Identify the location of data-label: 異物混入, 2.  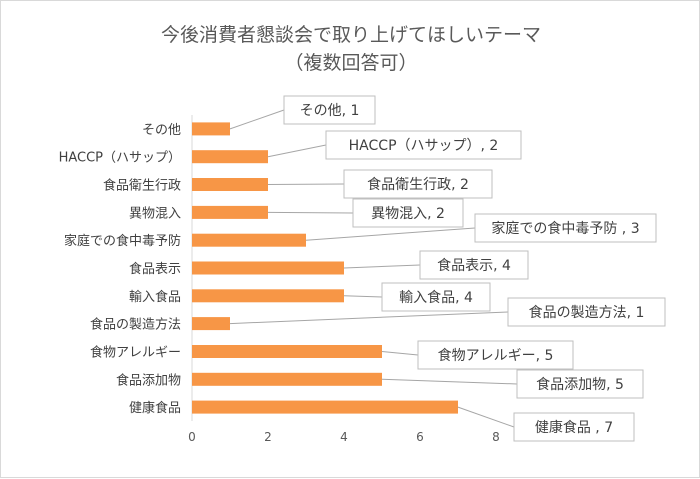
(408, 214).